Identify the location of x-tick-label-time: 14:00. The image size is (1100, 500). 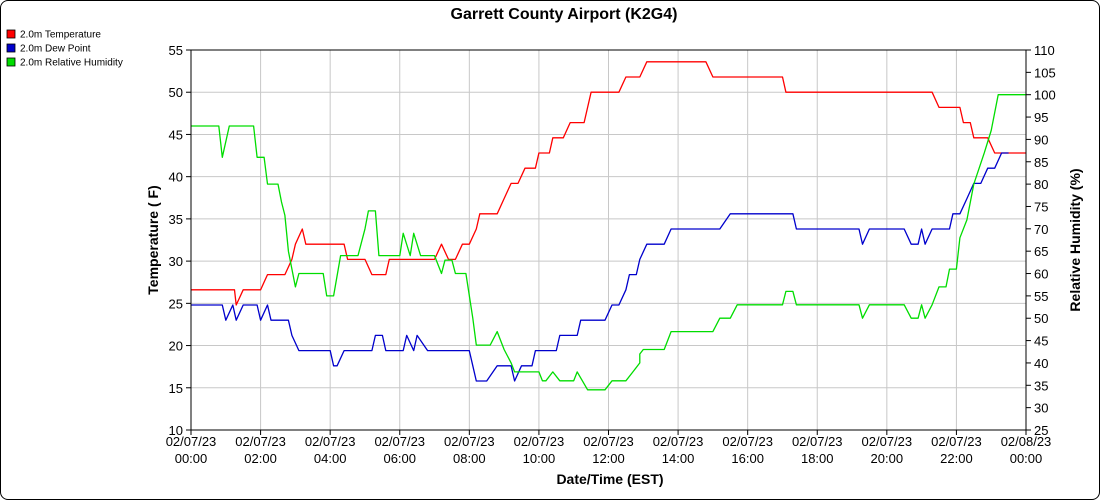
(678, 458).